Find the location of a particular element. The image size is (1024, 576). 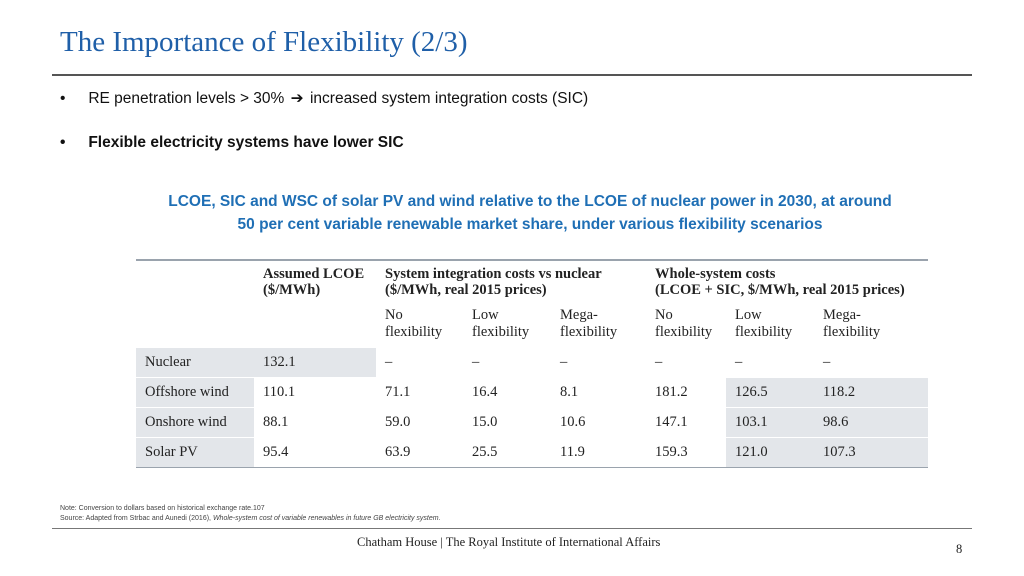

lcoe-header: Assumed LCOE ($/MWh) is located at coordinates (315, 280).